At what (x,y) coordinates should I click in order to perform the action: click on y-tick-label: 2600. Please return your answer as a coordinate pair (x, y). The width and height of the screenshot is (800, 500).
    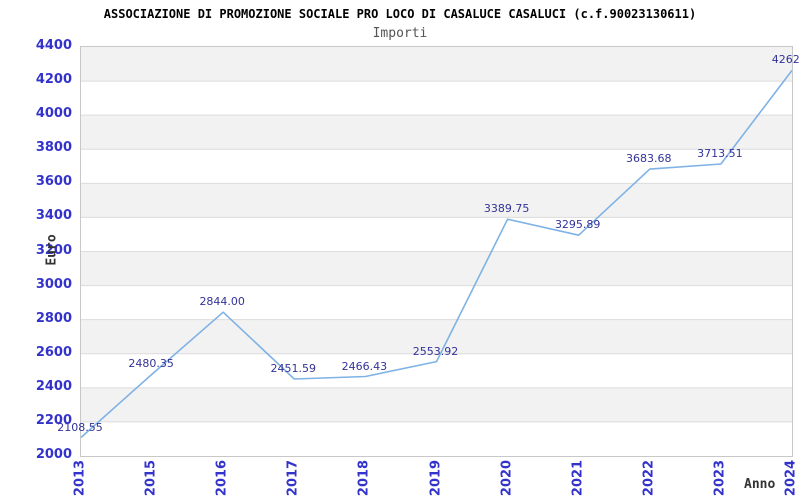
    Looking at the image, I should click on (53, 352).